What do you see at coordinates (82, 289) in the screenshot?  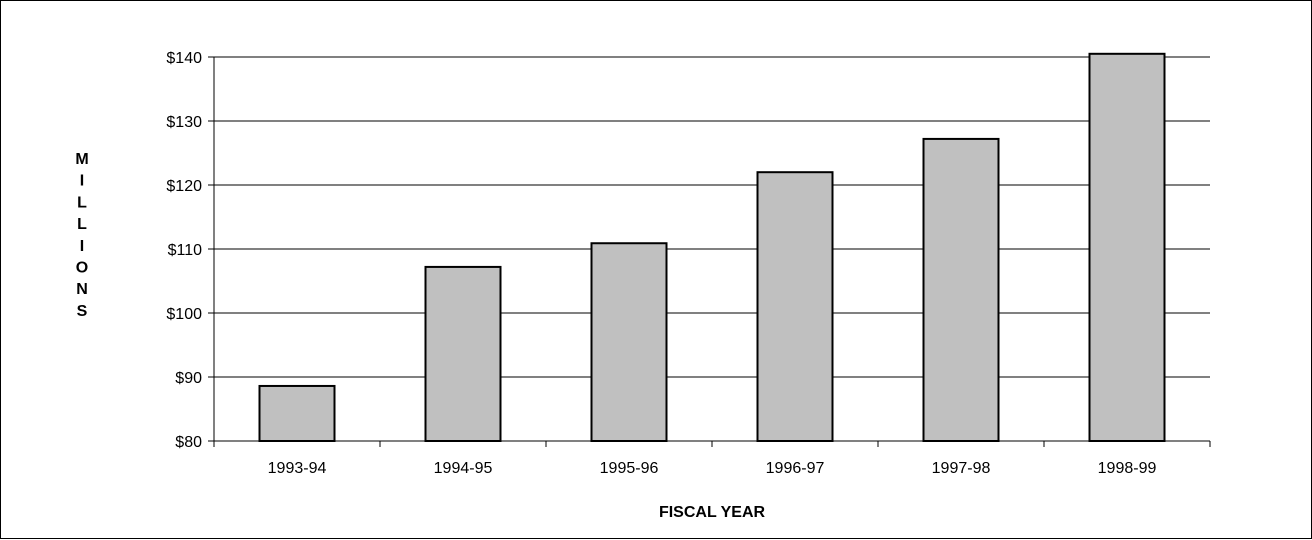 I see `y-axis-title-letter: N` at bounding box center [82, 289].